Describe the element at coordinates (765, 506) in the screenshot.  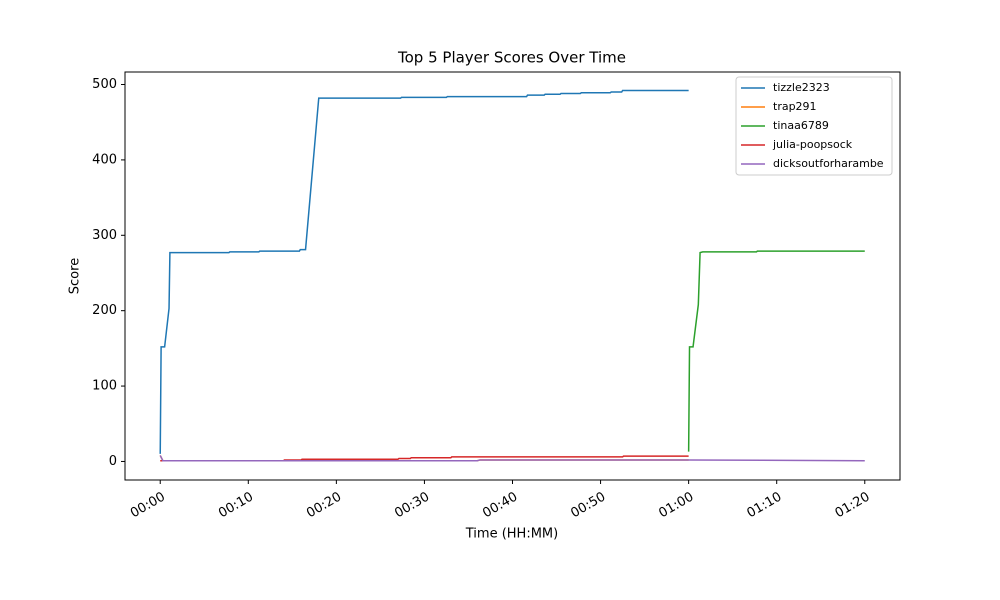
I see `x-tick-label: 01:10` at that location.